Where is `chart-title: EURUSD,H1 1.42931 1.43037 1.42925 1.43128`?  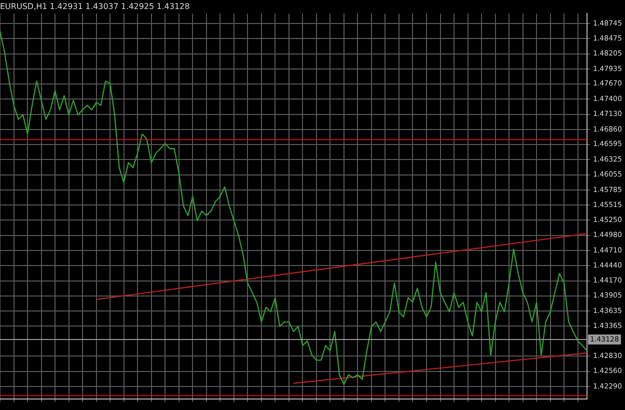 chart-title: EURUSD,H1 1.42931 1.43037 1.42925 1.43128 is located at coordinates (95, 6).